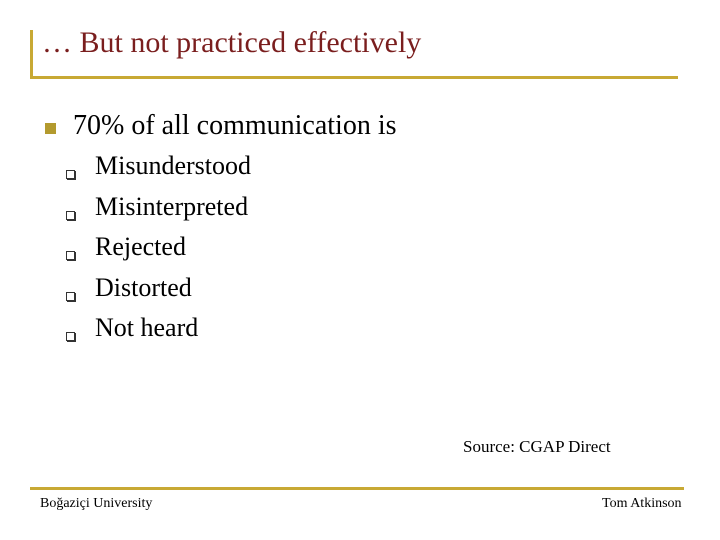  Describe the element at coordinates (50, 128) in the screenshot. I see `square-bullet-icon` at that location.